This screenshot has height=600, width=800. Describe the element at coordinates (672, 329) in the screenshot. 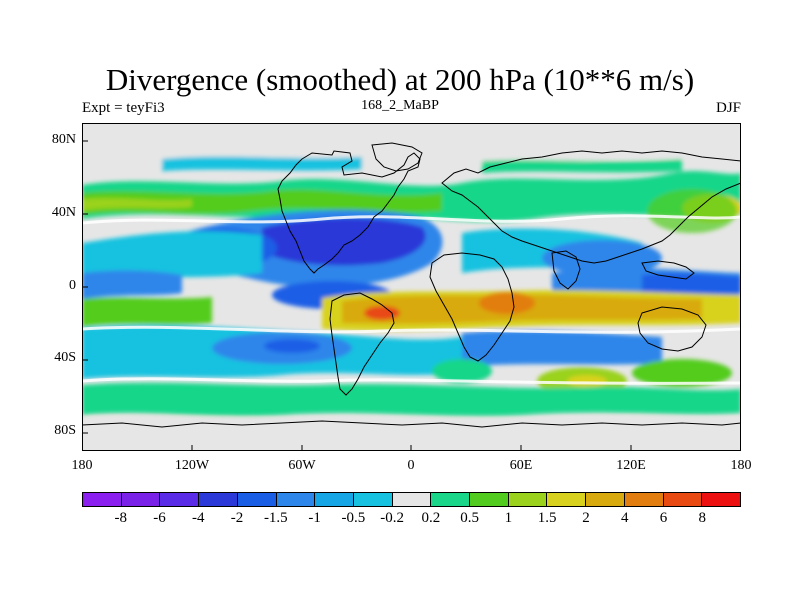

I see `coast-australia` at that location.